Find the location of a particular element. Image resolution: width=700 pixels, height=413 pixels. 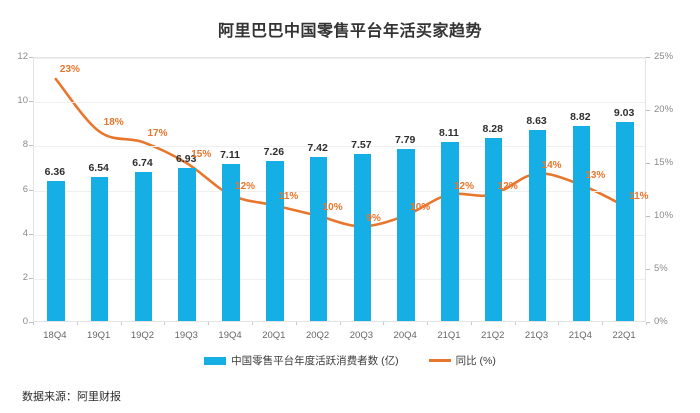

x-axis-tick-label-22Q1: 22Q1 is located at coordinates (624, 335).